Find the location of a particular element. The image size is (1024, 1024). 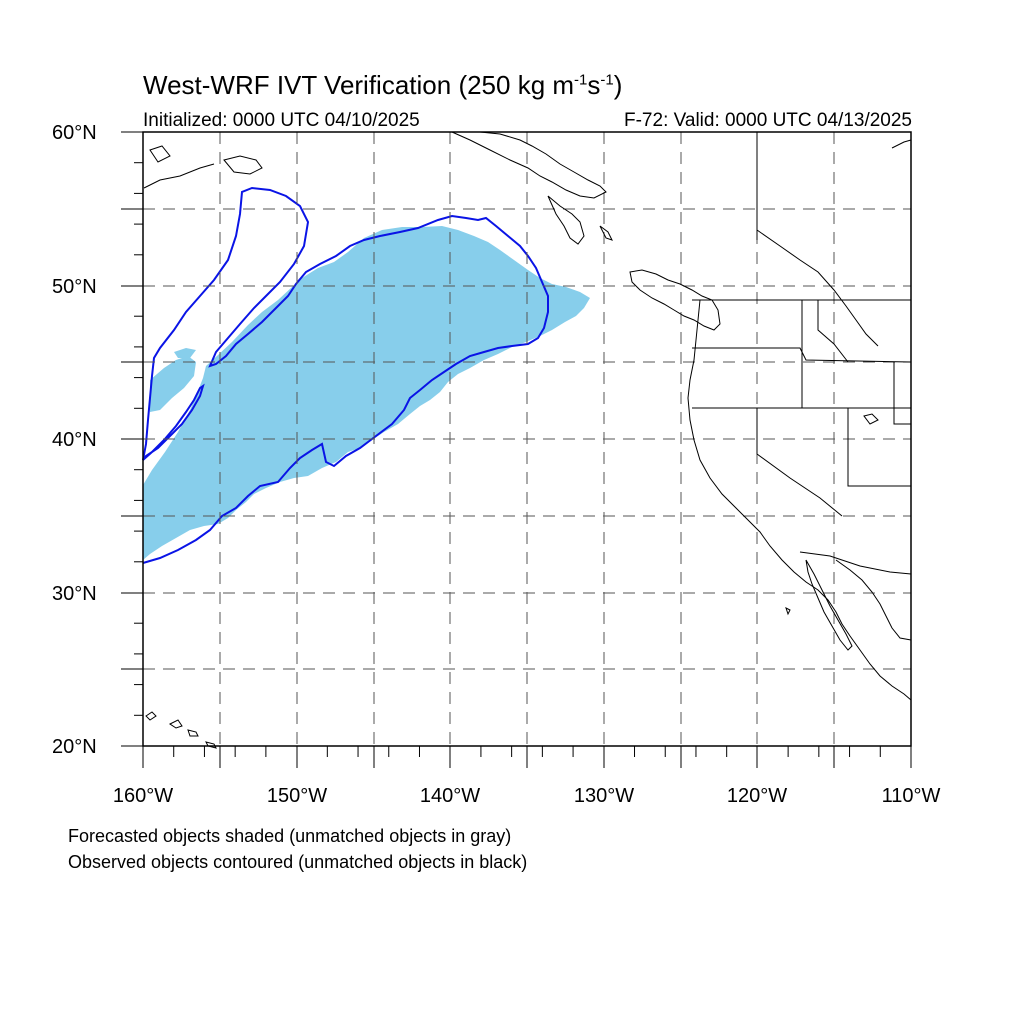

lon-label-140w: 140°W is located at coordinates (450, 796).